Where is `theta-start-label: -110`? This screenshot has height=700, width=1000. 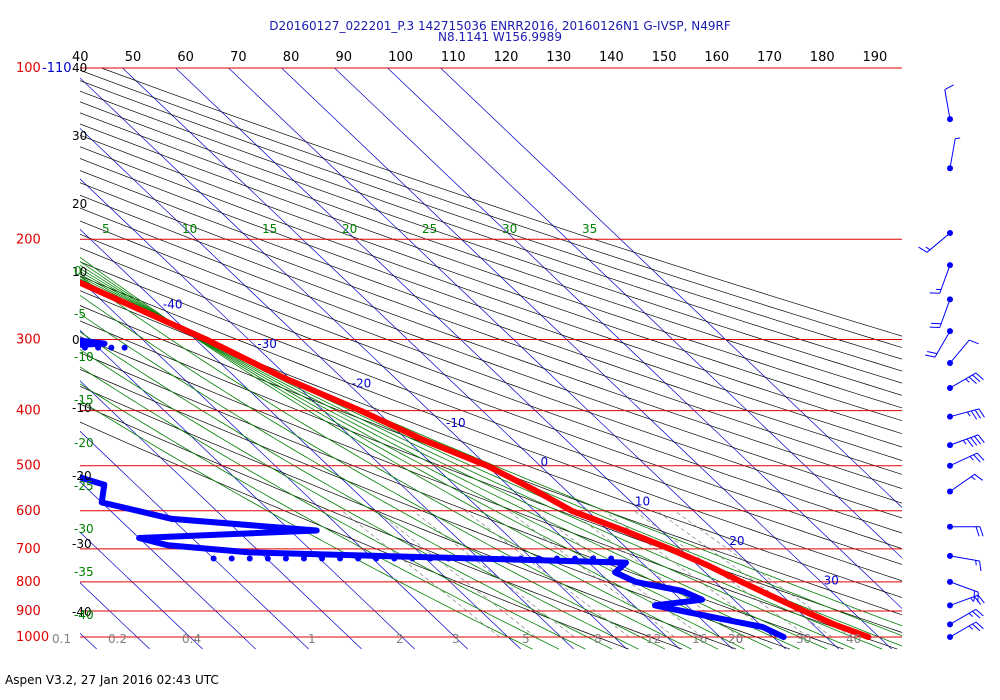
theta-start-label: -110 is located at coordinates (57, 68).